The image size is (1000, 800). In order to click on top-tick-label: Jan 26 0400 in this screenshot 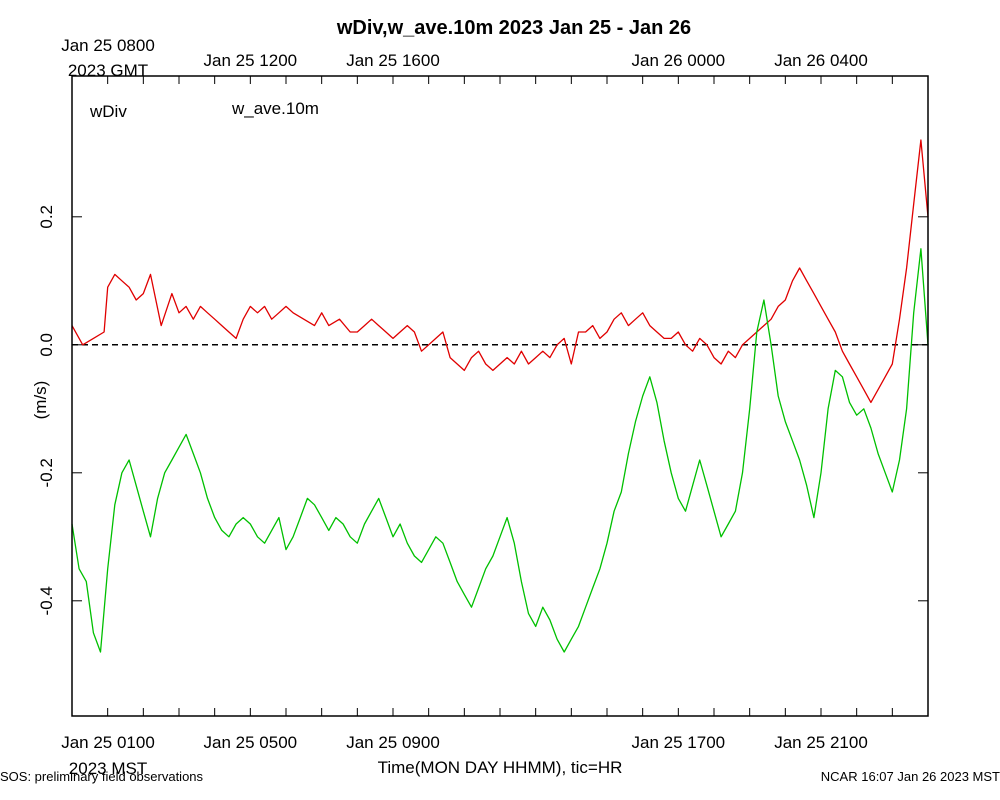, I will do `click(821, 60)`.